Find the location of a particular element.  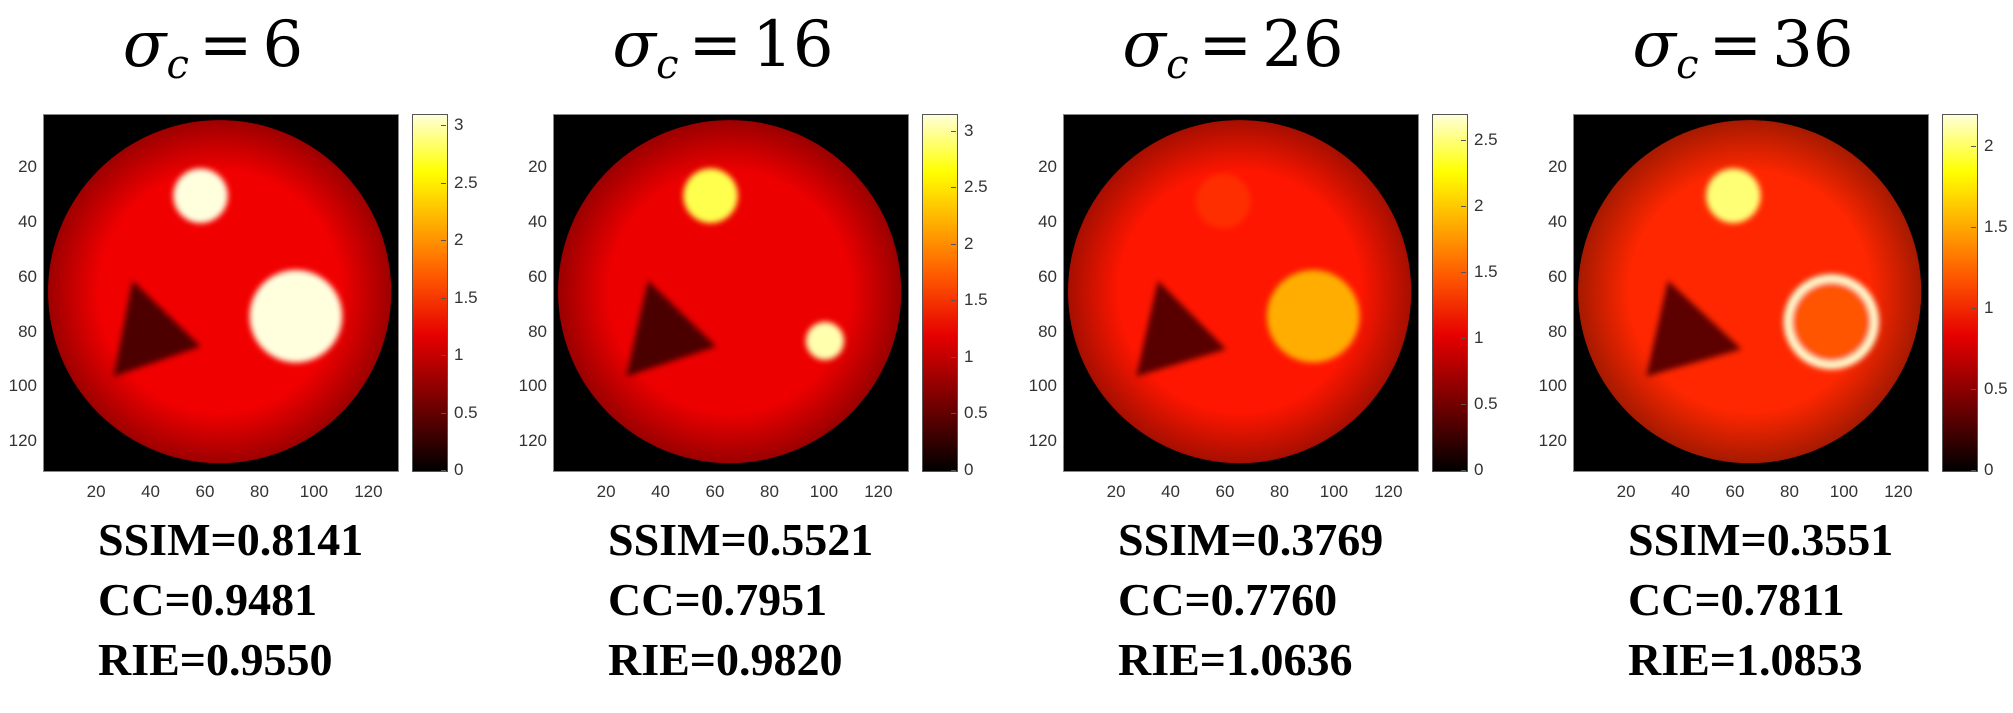

chart-title: σc = 16 is located at coordinates (723, 48).